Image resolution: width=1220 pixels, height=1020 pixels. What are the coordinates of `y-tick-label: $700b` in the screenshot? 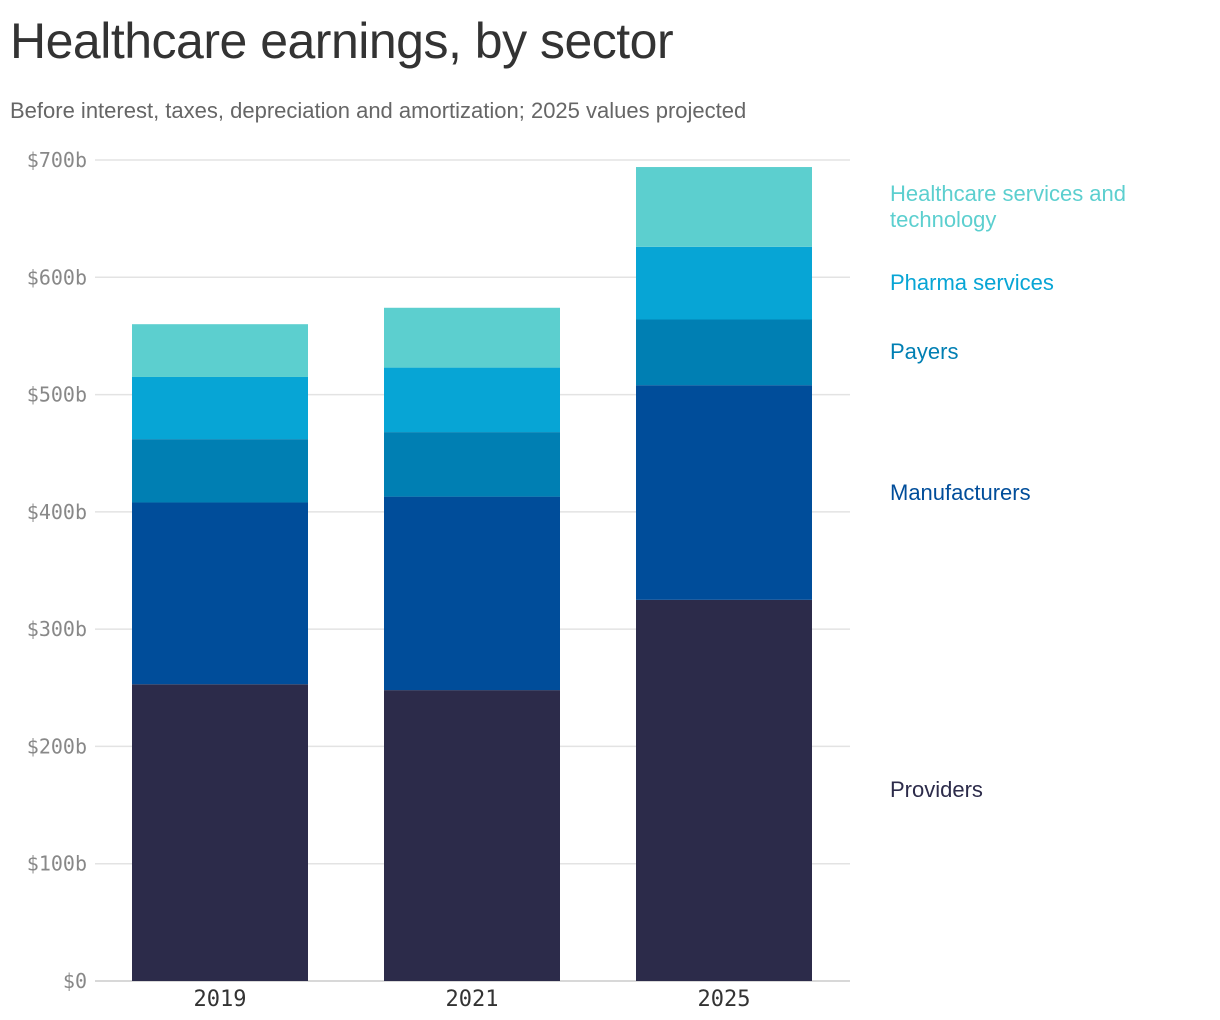 It's located at (57, 160).